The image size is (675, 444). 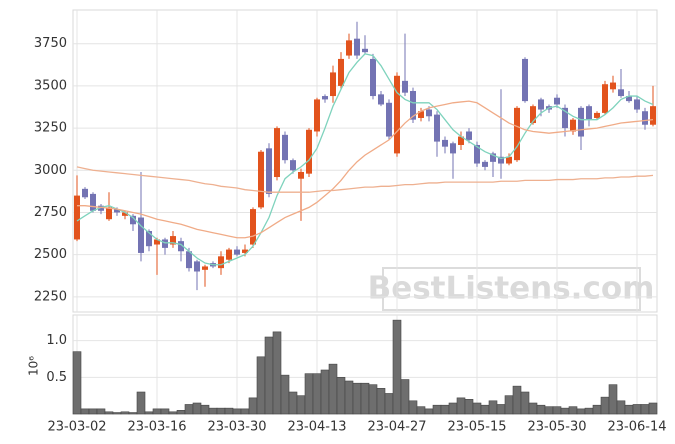 I want to click on x-tick-label: 23-05-30, so click(x=556, y=427).